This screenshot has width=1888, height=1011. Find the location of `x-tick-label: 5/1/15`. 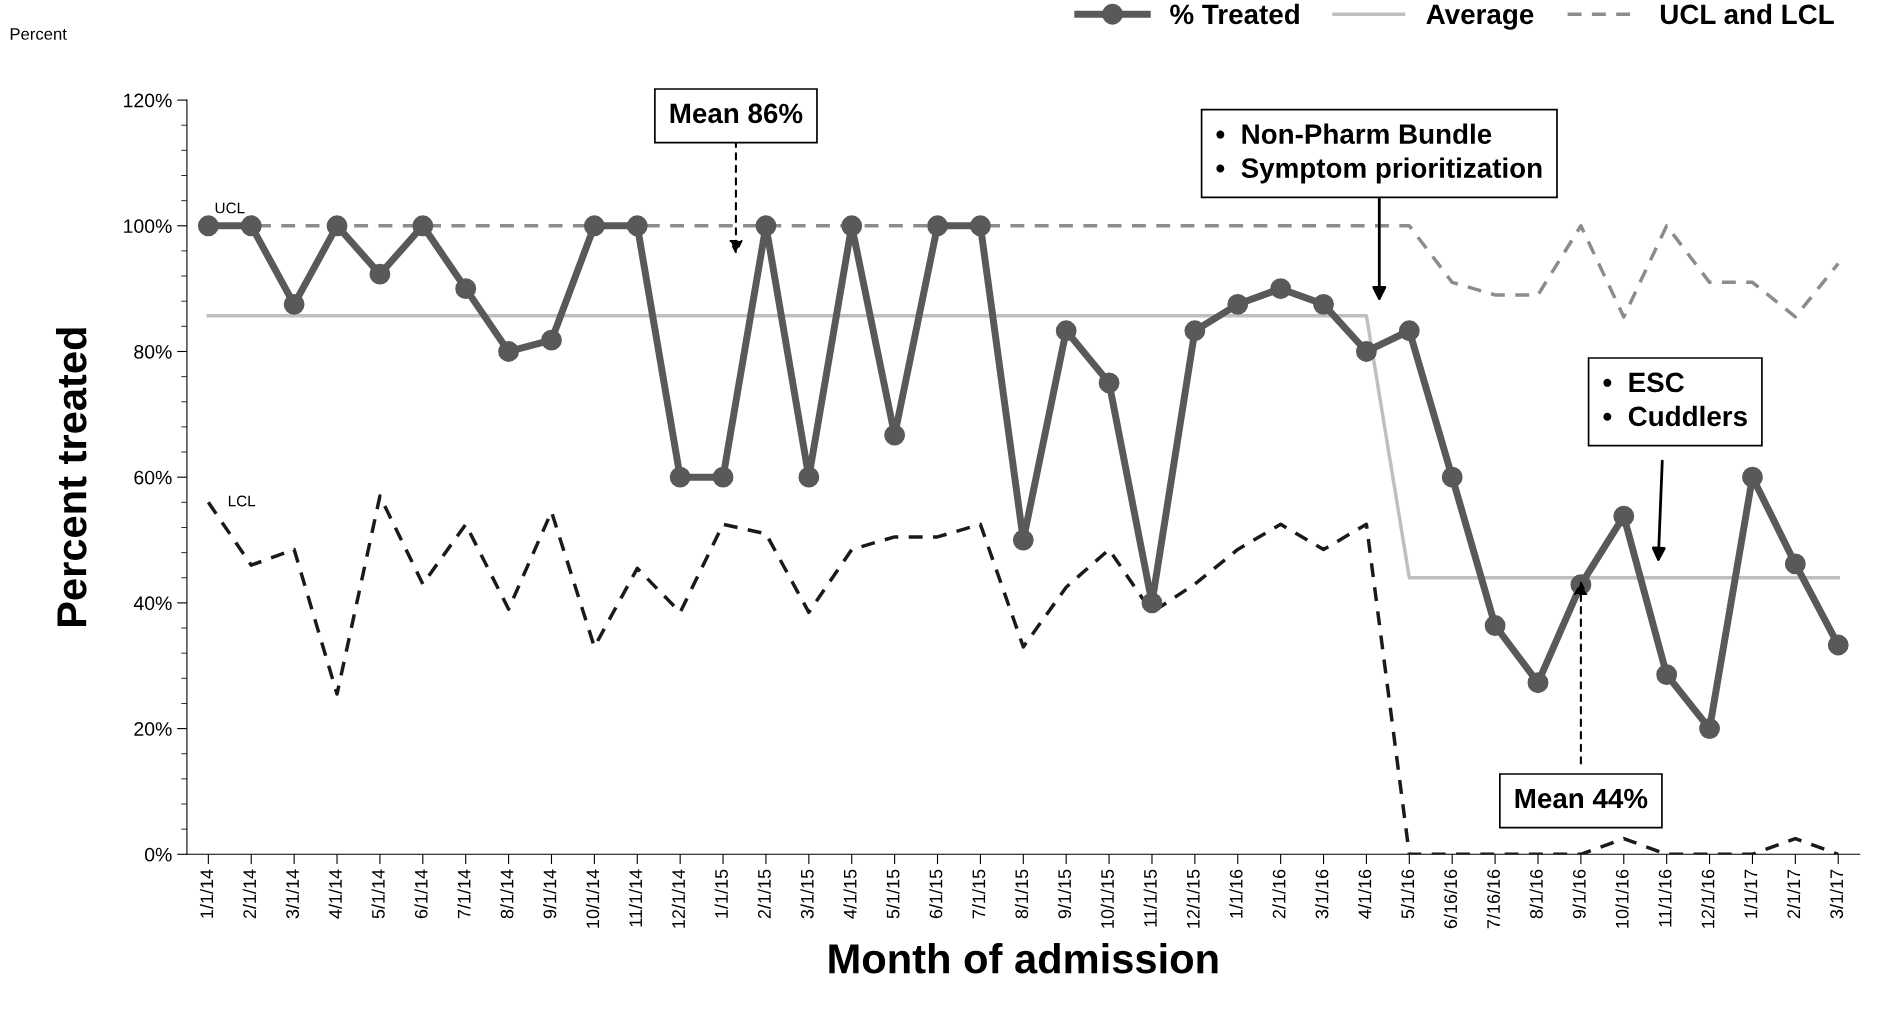

x-tick-label: 5/1/15 is located at coordinates (893, 894).